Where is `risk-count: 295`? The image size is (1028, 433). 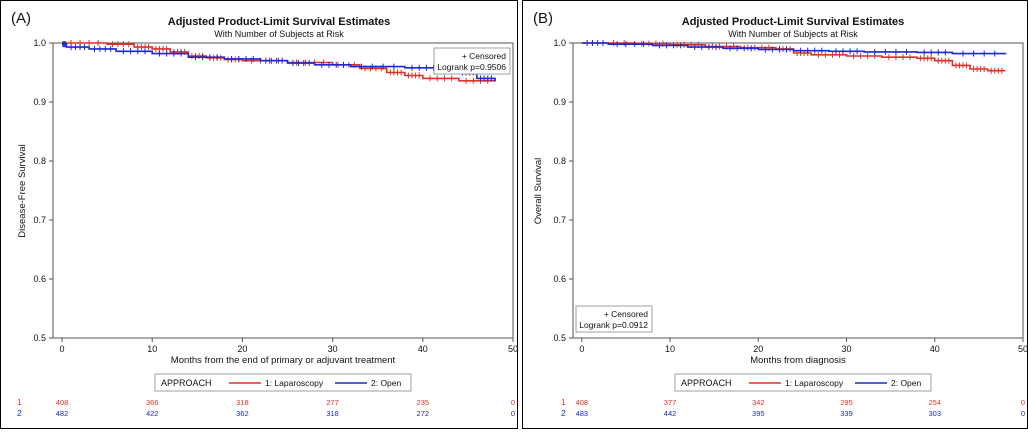
risk-count: 295 is located at coordinates (846, 402).